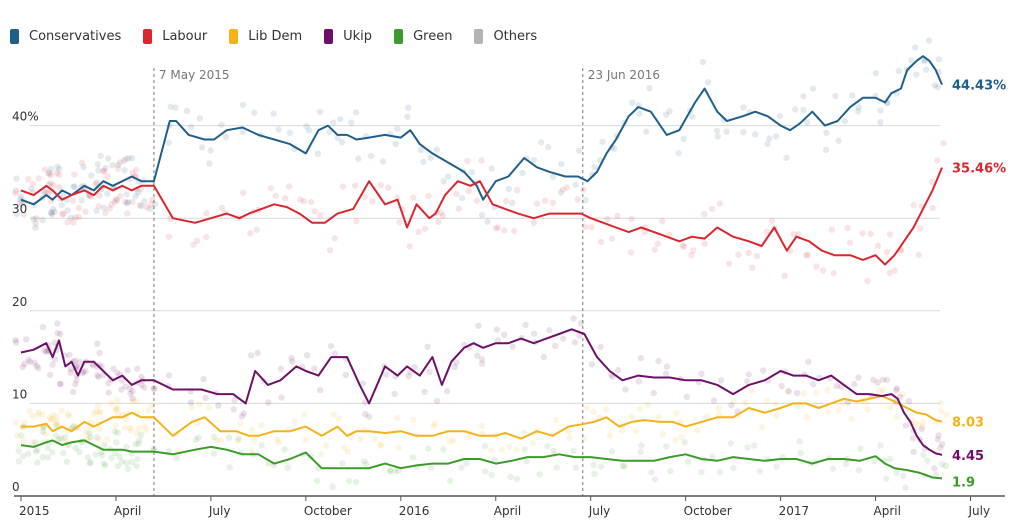 This screenshot has height=530, width=1024. Describe the element at coordinates (968, 456) in the screenshot. I see `end-label-ukip: 4.45` at that location.